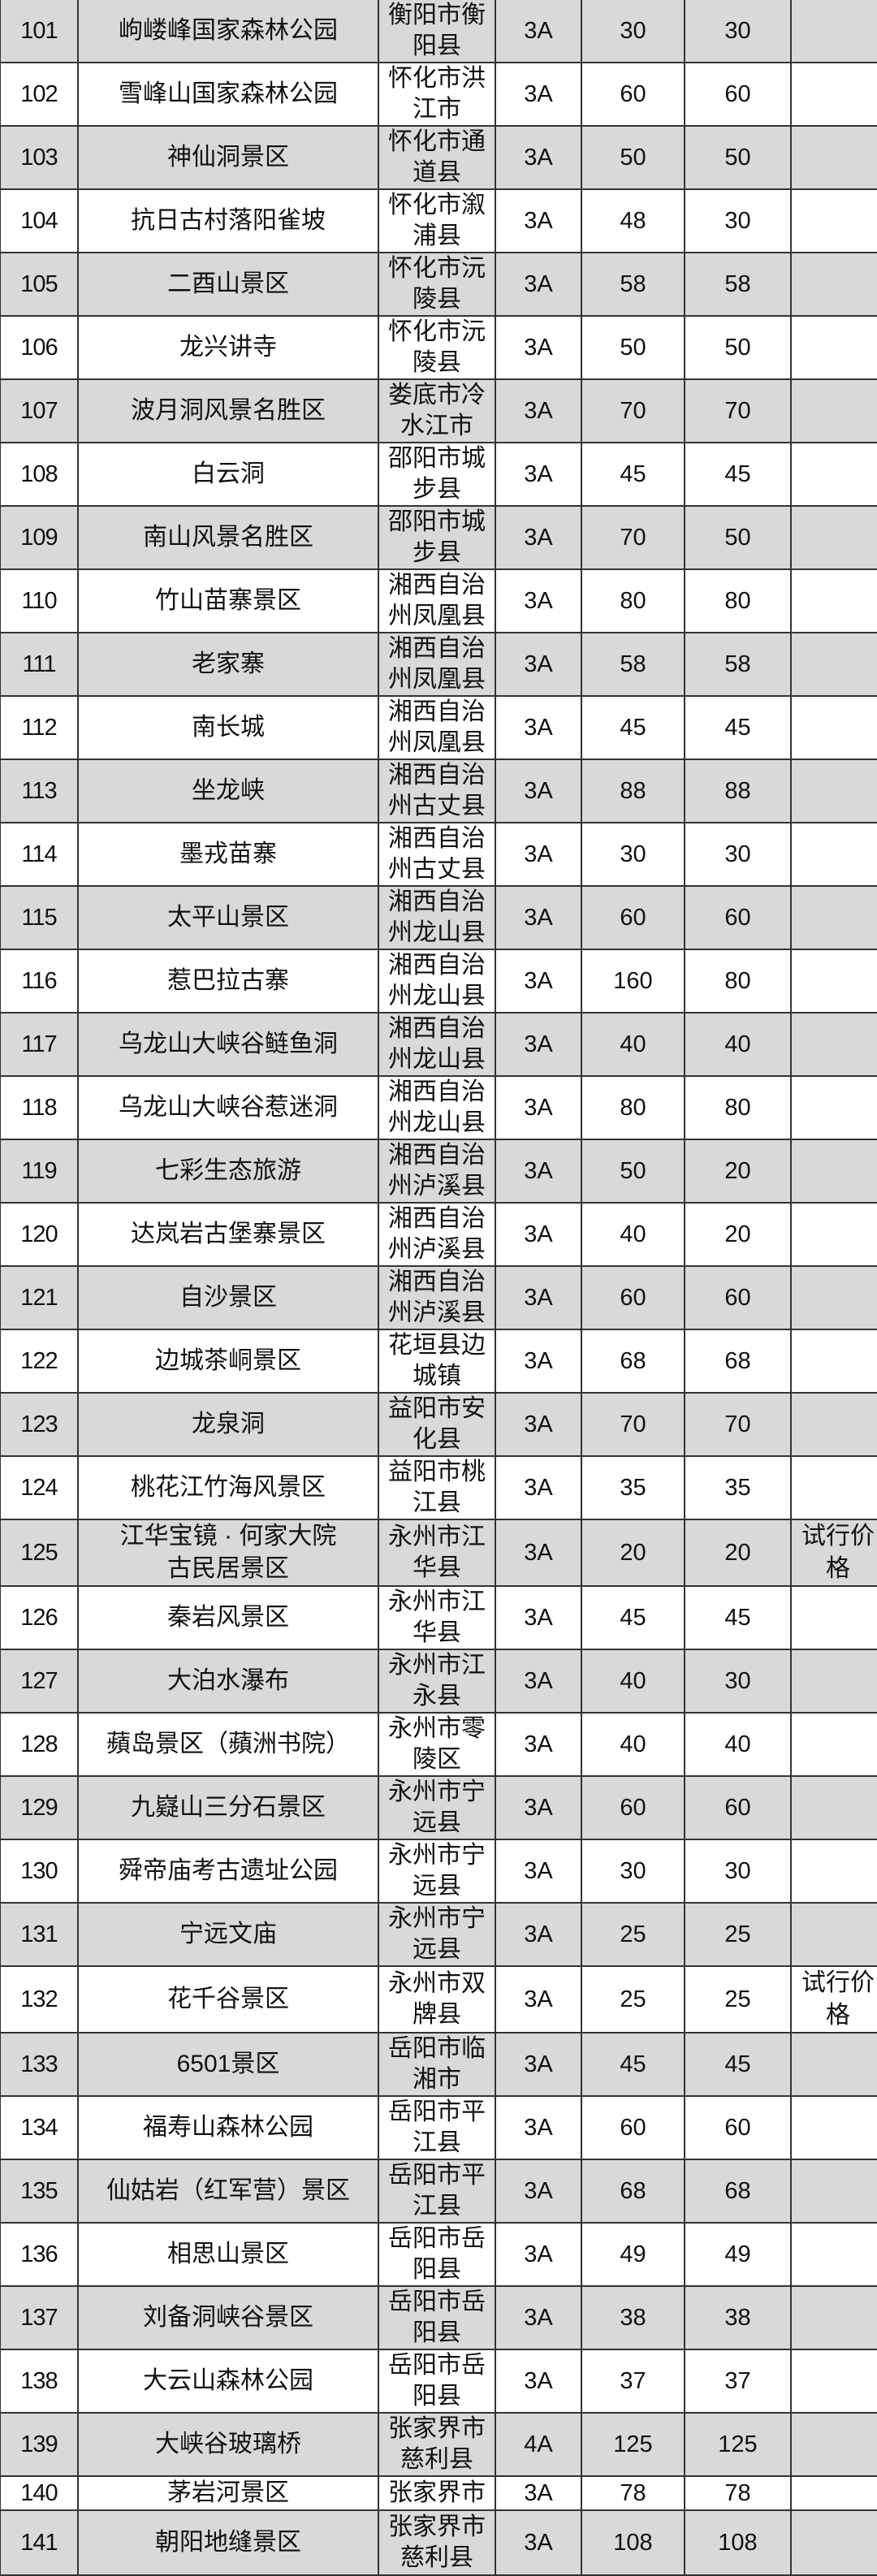  What do you see at coordinates (738, 1999) in the screenshot?
I see `discounted-price-cell: 25` at bounding box center [738, 1999].